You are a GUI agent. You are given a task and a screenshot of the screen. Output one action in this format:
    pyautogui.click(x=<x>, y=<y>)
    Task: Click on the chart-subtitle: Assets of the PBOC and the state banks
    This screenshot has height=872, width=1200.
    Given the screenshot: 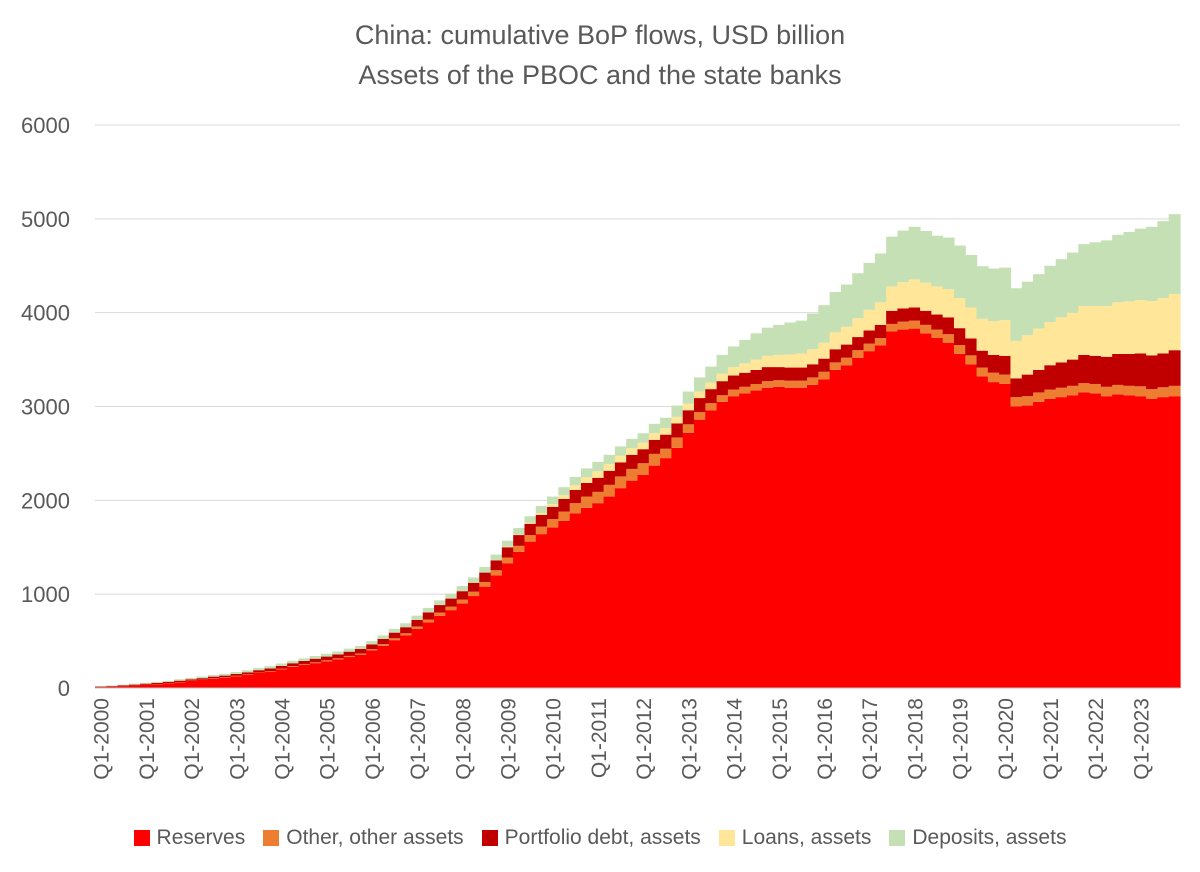 What is the action you would take?
    pyautogui.click(x=600, y=75)
    